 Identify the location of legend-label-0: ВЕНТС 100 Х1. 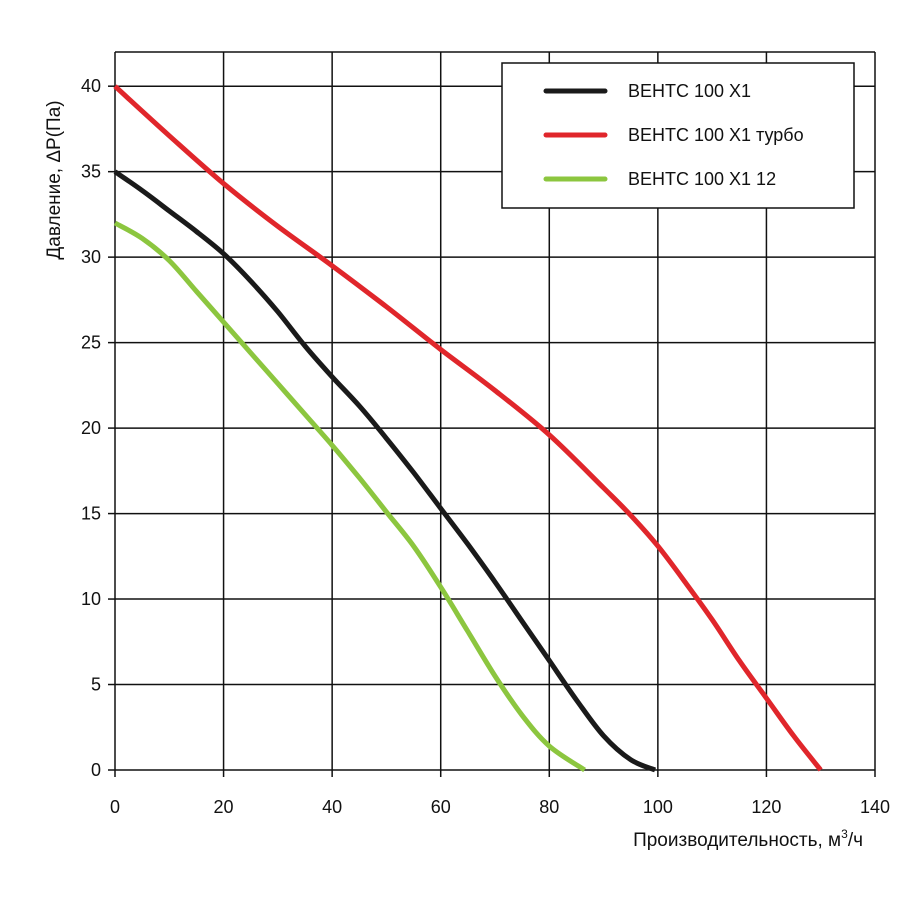
(689, 91).